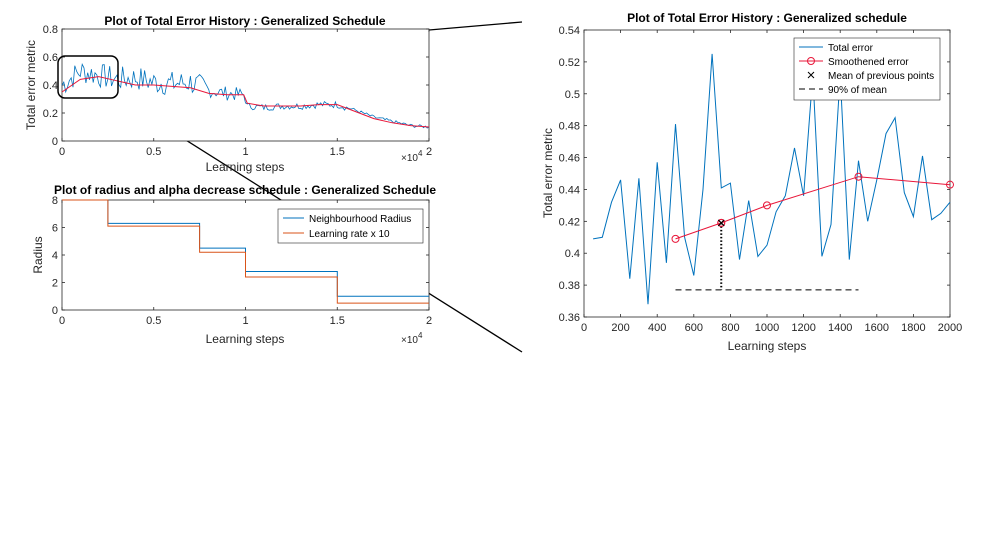  I want to click on chart3-ytick-label: 0.52, so click(569, 63).